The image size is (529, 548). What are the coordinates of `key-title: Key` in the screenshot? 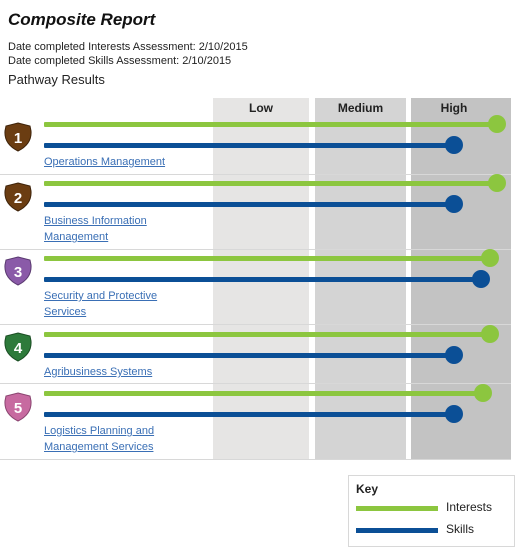 It's located at (367, 489).